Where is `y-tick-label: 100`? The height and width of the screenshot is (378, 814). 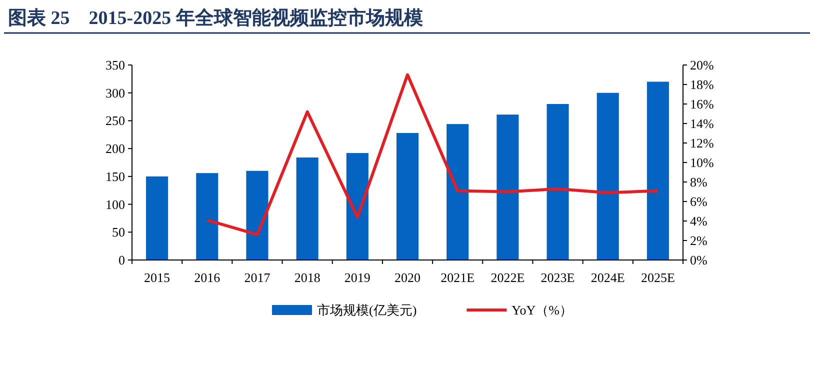
y-tick-label: 100 is located at coordinates (115, 204).